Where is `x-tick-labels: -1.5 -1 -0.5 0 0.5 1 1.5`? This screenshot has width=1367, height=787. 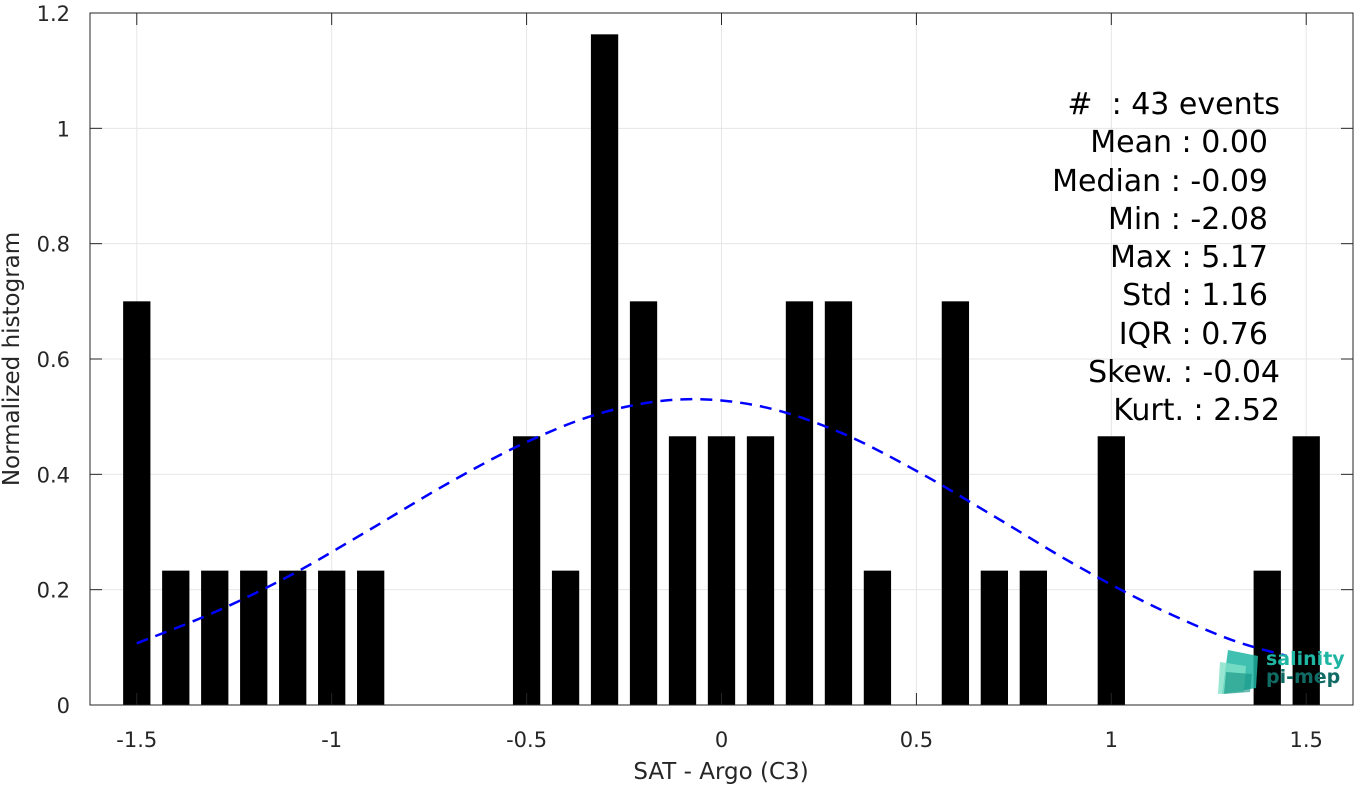
x-tick-labels: -1.5 -1 -0.5 0 0.5 1 1.5 is located at coordinates (719, 740).